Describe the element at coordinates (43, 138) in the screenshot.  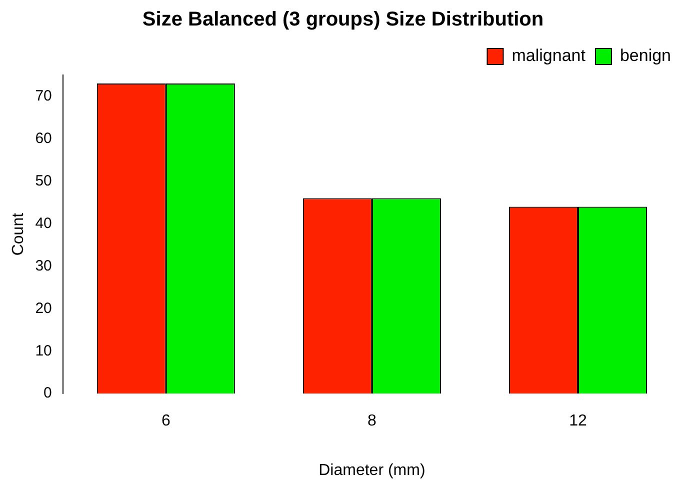
I see `y-tick-label: 60` at that location.